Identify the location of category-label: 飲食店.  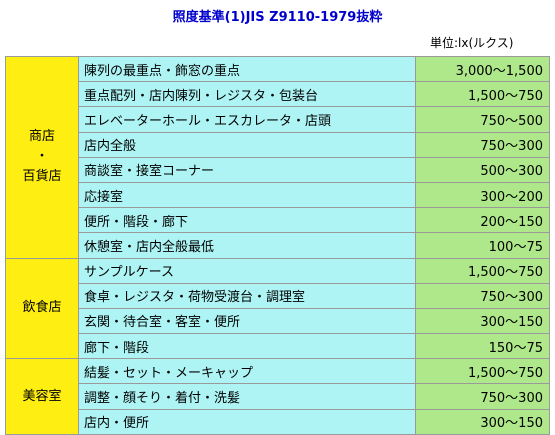
(42, 308).